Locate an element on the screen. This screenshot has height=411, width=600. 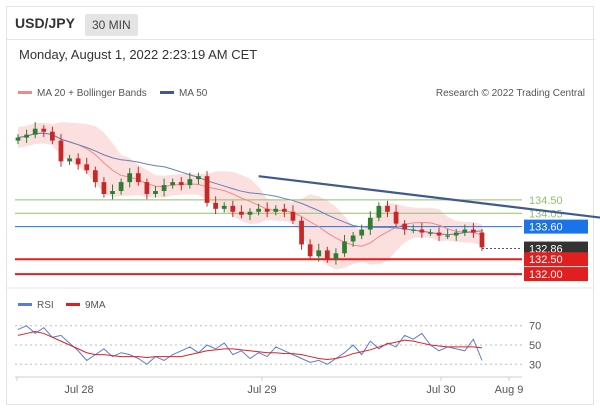
rsi-tick-label: 70 is located at coordinates (535, 327).